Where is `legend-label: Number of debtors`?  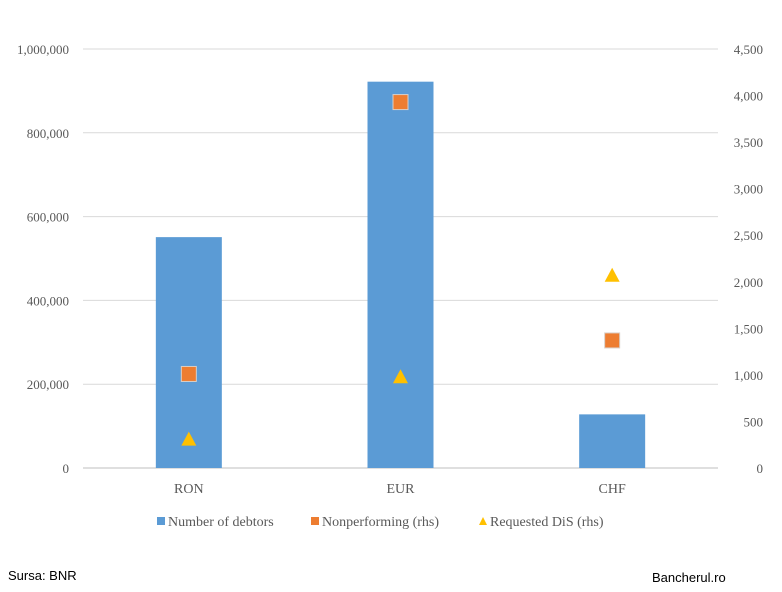
legend-label: Number of debtors is located at coordinates (221, 522).